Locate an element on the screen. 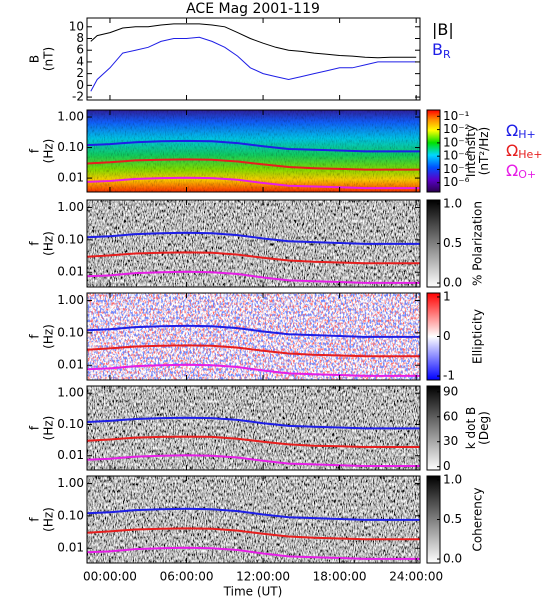 The height and width of the screenshot is (600, 550). chart-title: ACE Mag 2001-119 is located at coordinates (253, 9).